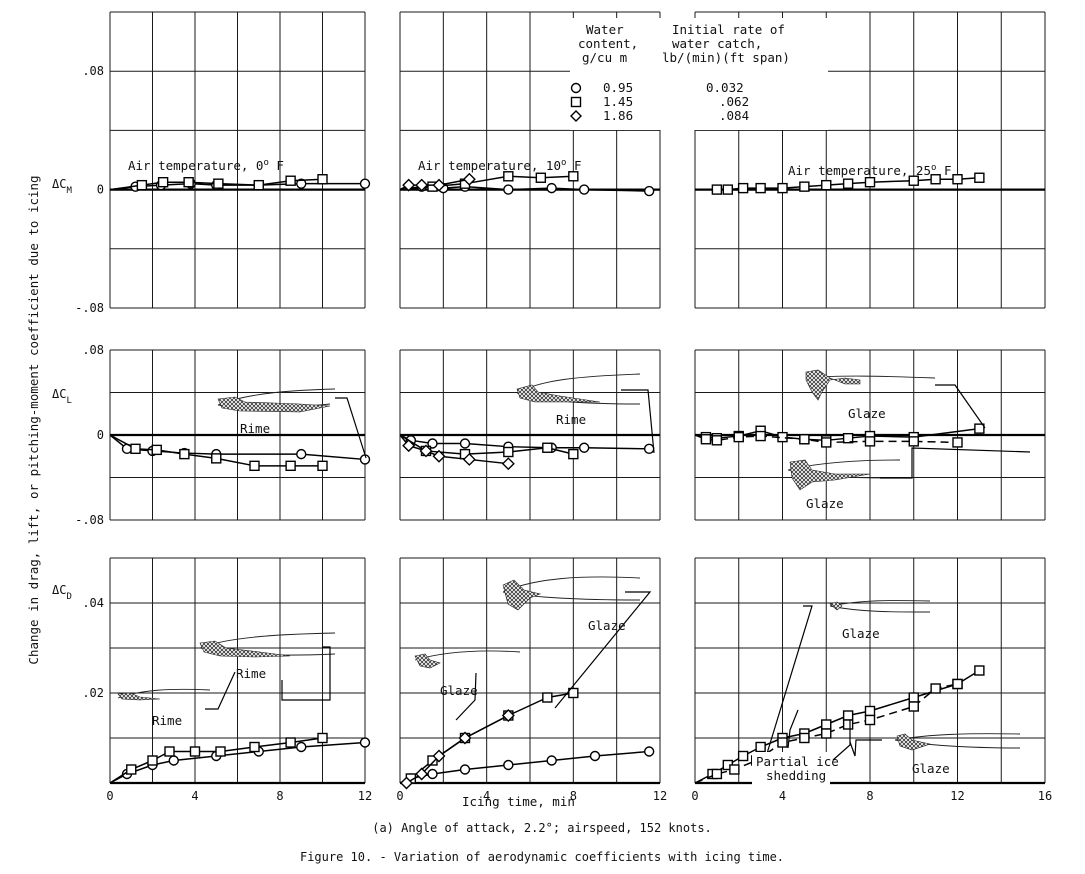 The height and width of the screenshot is (874, 1085). I want to click on panel-cl-0F: .08 0 -.08, so click(223, 435).